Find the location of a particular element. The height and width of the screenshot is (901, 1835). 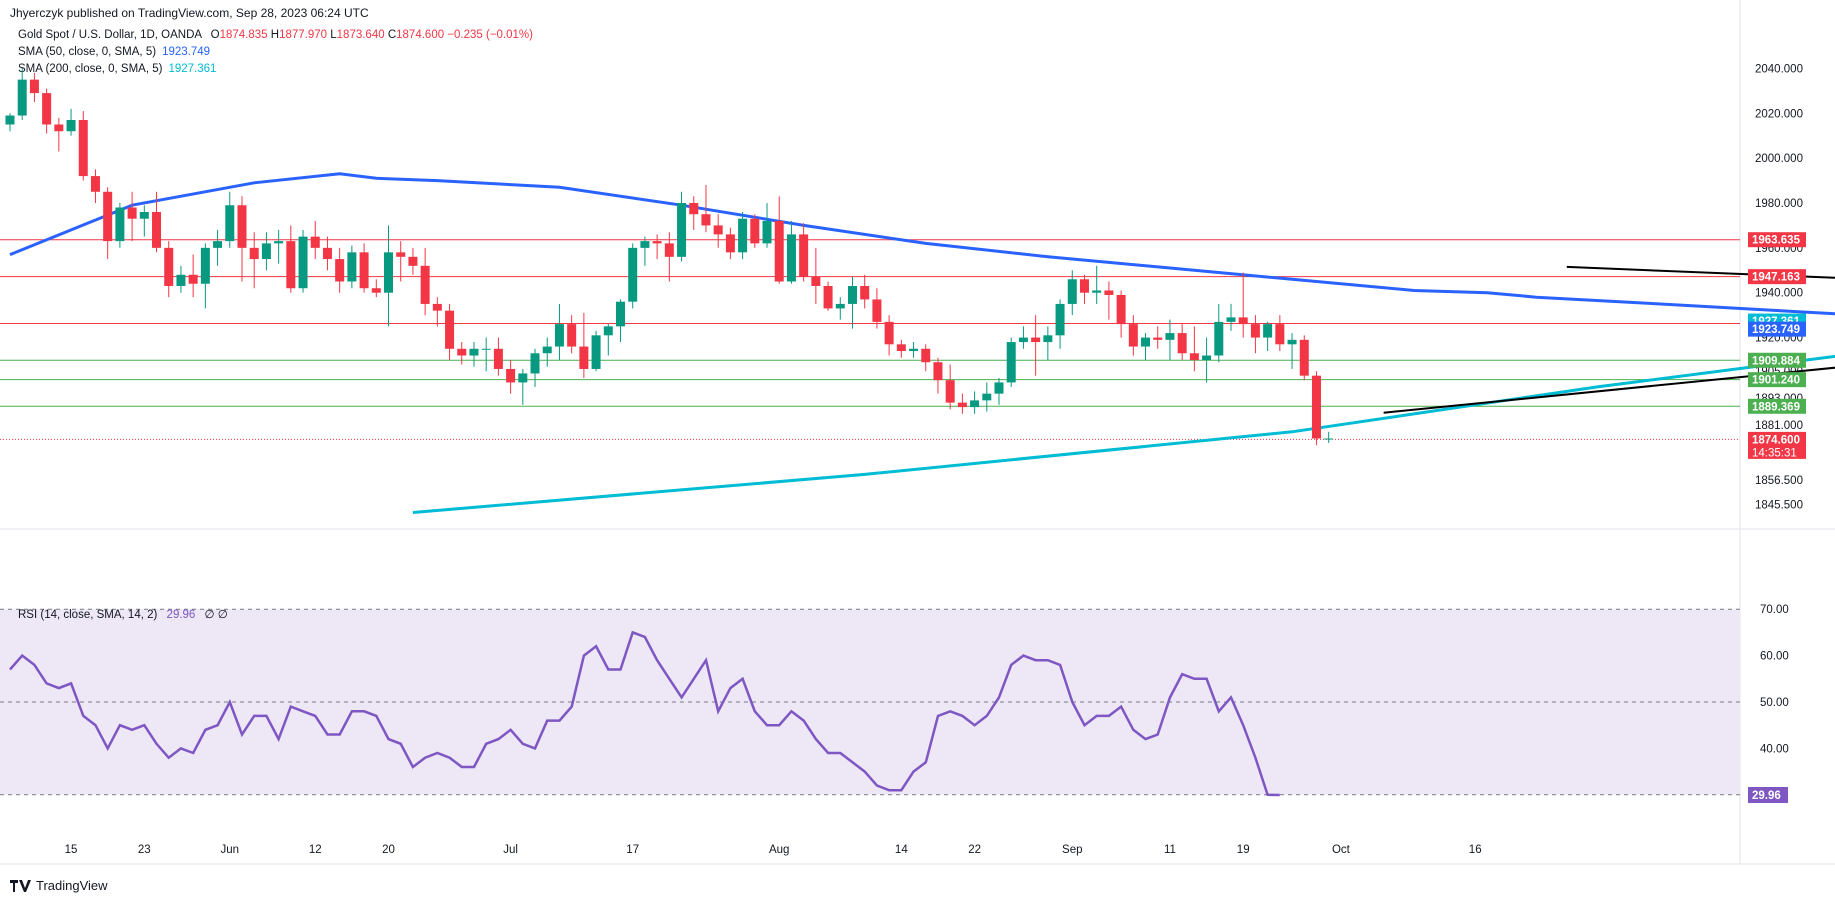

price-tick: 2000.000 is located at coordinates (1779, 159).